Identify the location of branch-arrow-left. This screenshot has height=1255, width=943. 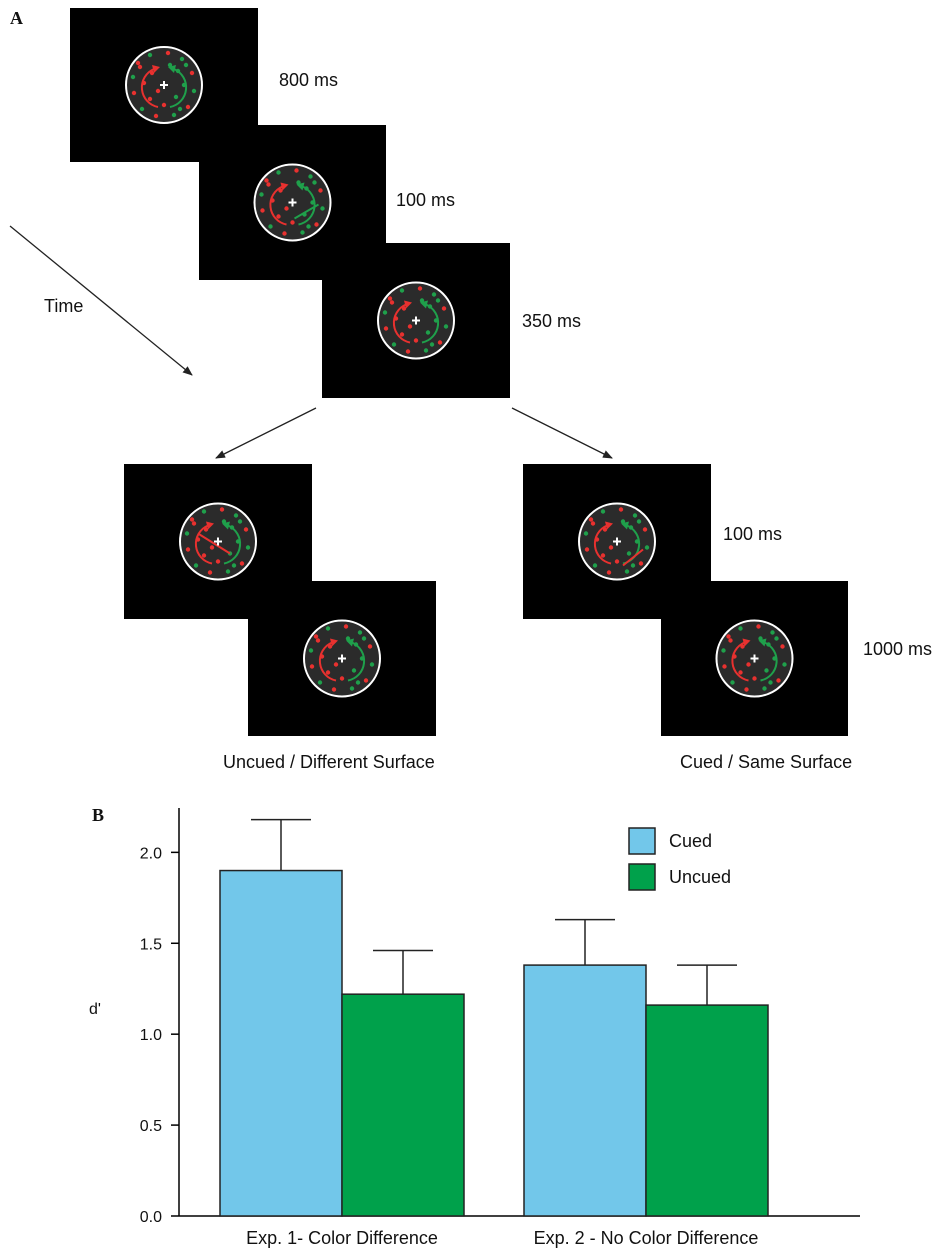
(266, 433).